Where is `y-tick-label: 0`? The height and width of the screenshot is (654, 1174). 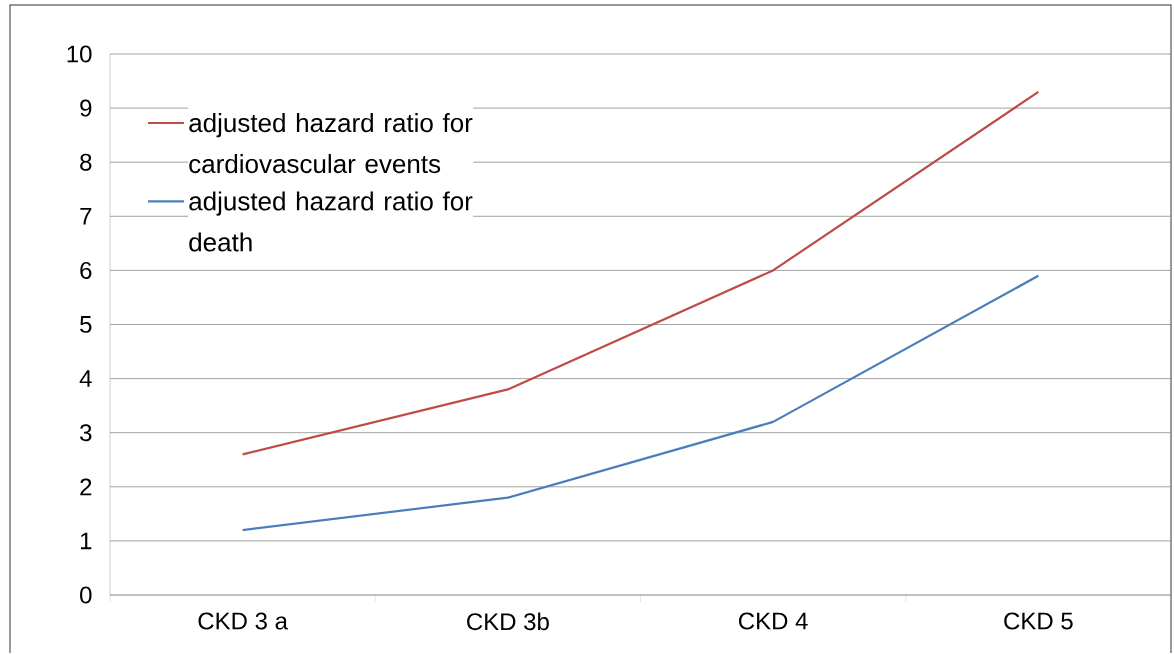 y-tick-label: 0 is located at coordinates (86, 595).